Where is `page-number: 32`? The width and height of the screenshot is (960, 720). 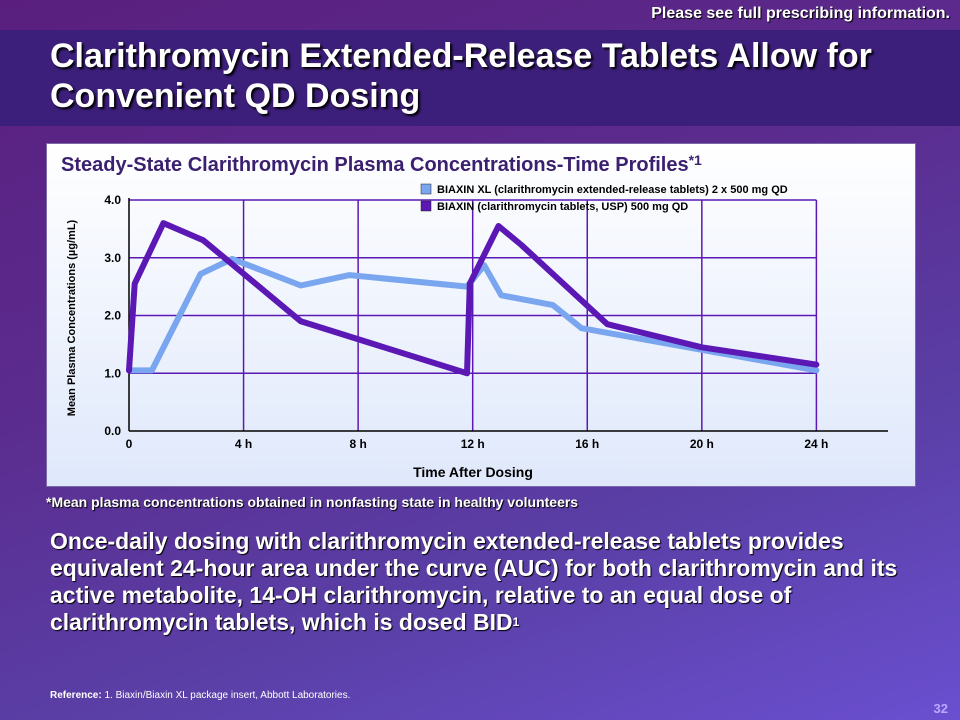
page-number: 32 is located at coordinates (940, 708).